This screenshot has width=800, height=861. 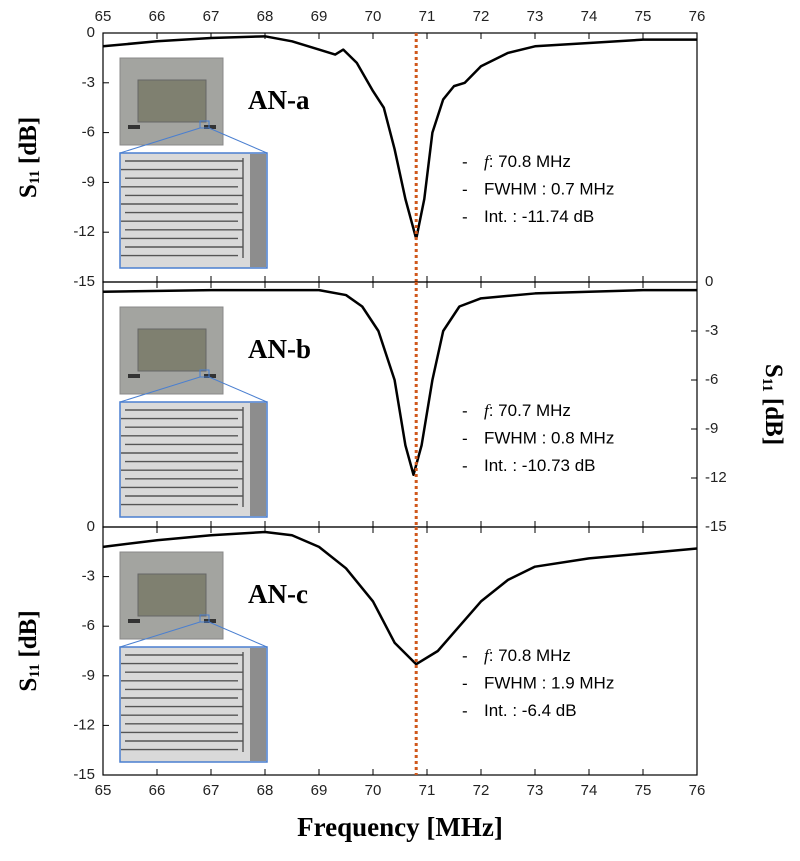 I want to click on y2-axis-label: S11 [dB], so click(x=773, y=404).